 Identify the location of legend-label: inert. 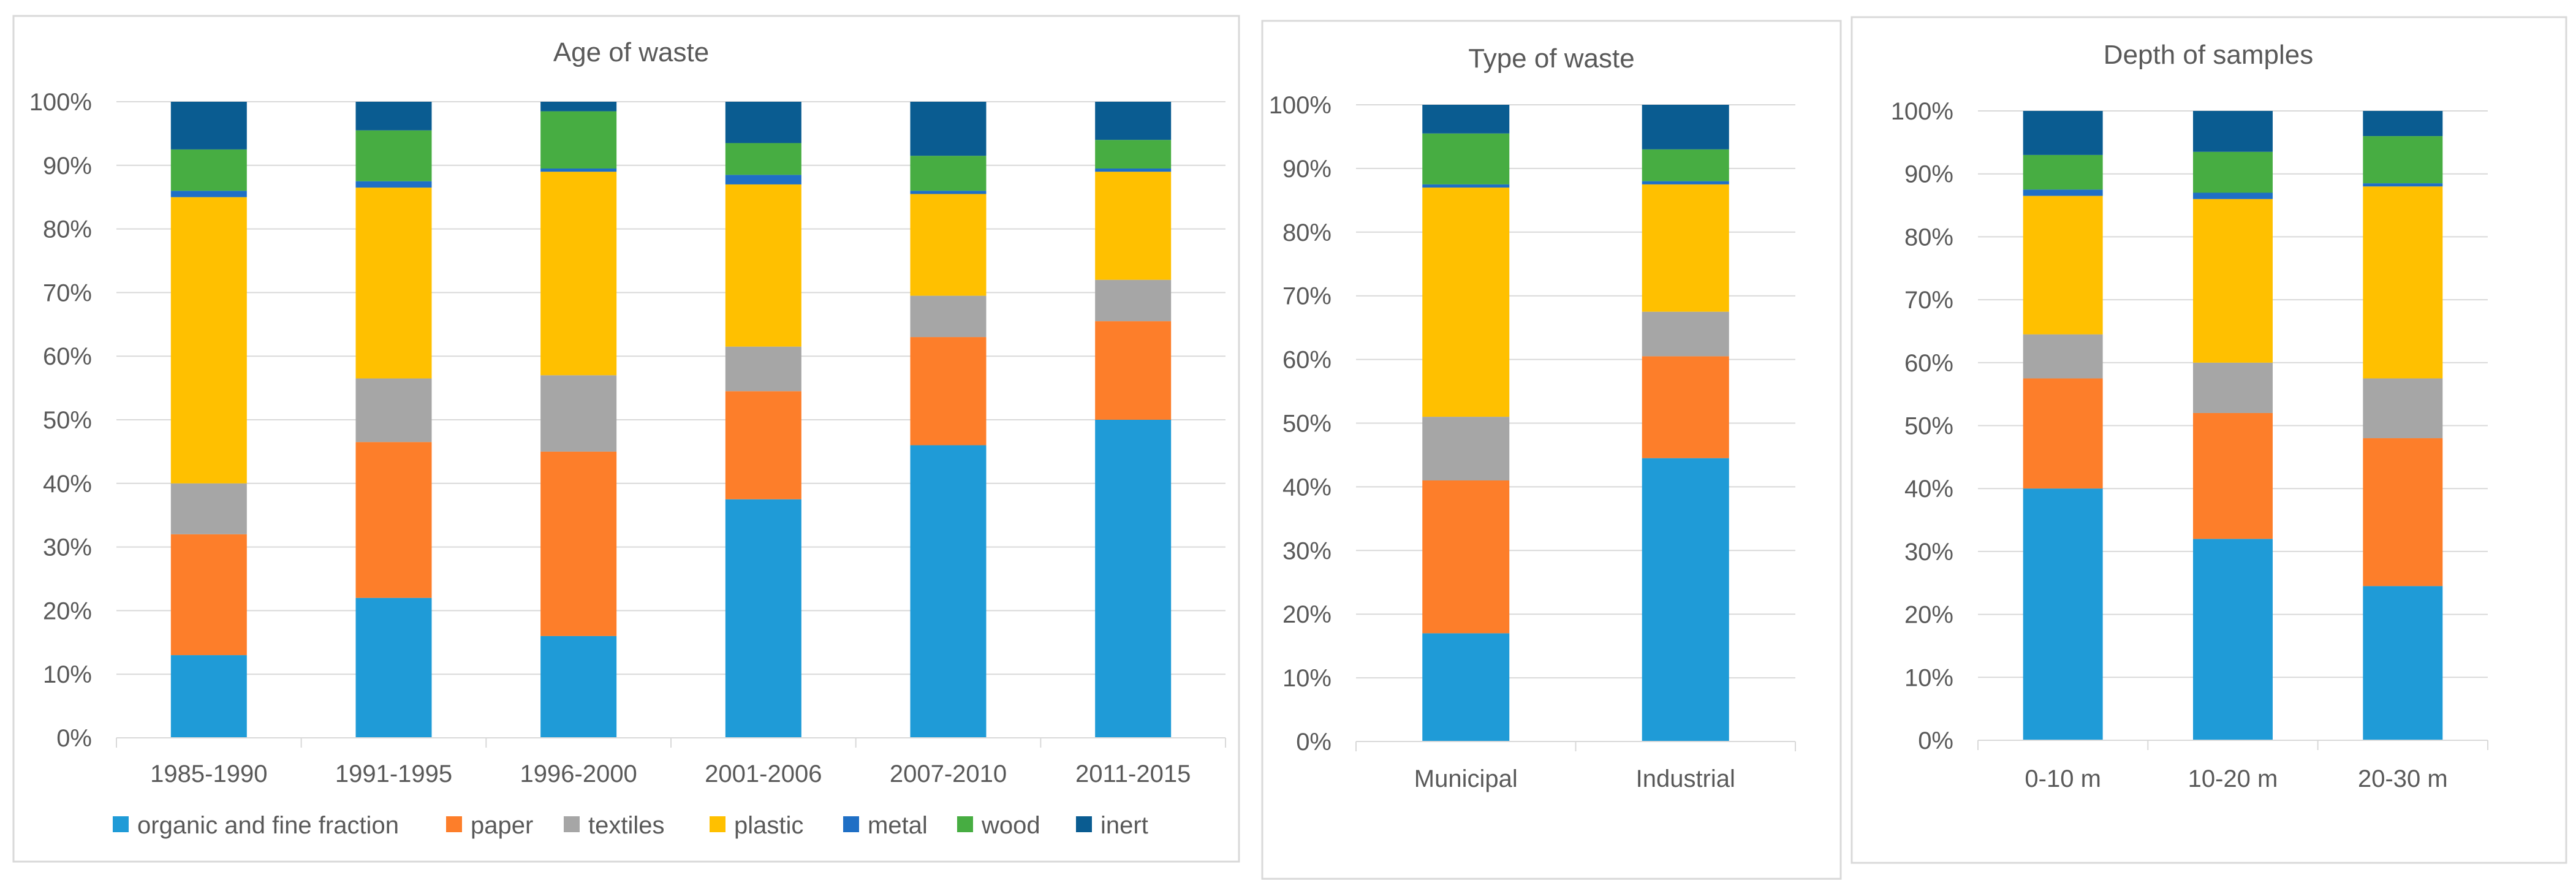
(1124, 825).